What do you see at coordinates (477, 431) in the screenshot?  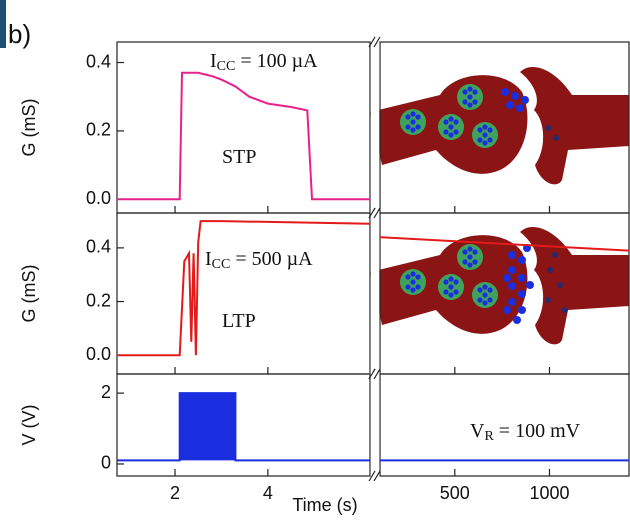 I see `annotation-text: V` at bounding box center [477, 431].